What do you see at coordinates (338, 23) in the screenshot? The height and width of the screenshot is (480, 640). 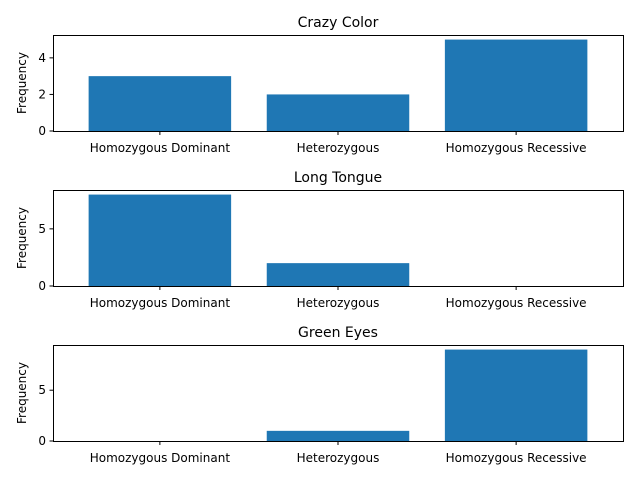 I see `chart-title: Crazy Color` at bounding box center [338, 23].